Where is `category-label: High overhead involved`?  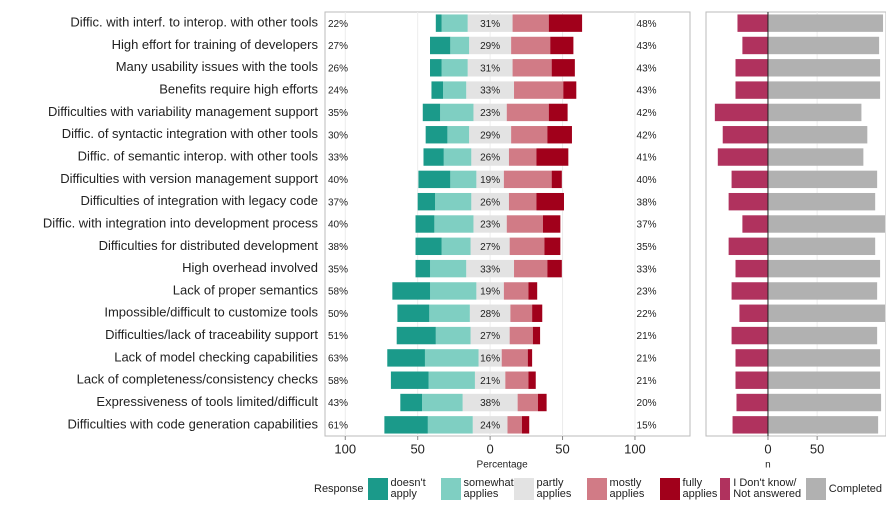 category-label: High overhead involved is located at coordinates (250, 267).